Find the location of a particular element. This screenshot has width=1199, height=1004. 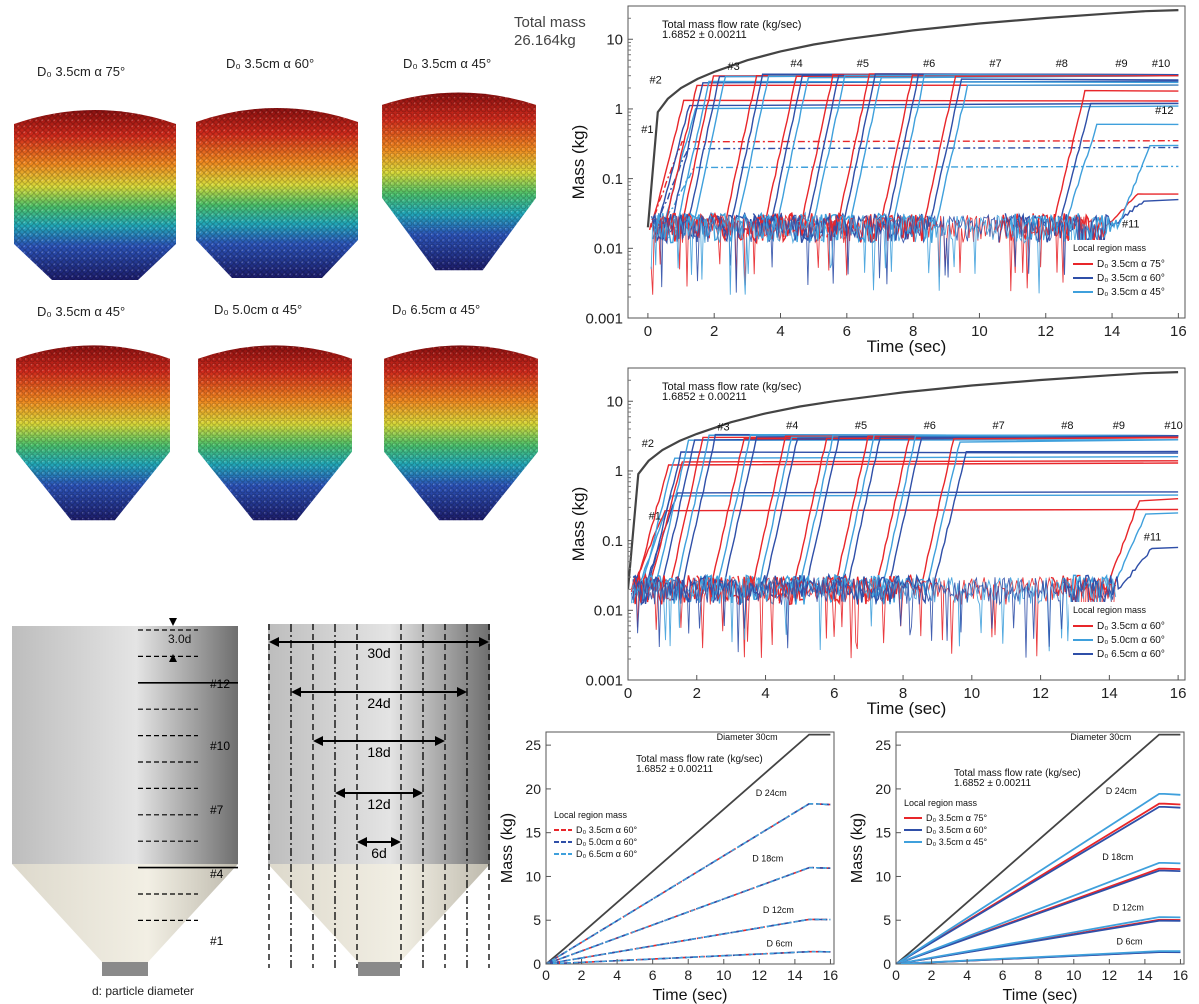

legend-entry: D₀ 6.5cm α 60° is located at coordinates (606, 854).